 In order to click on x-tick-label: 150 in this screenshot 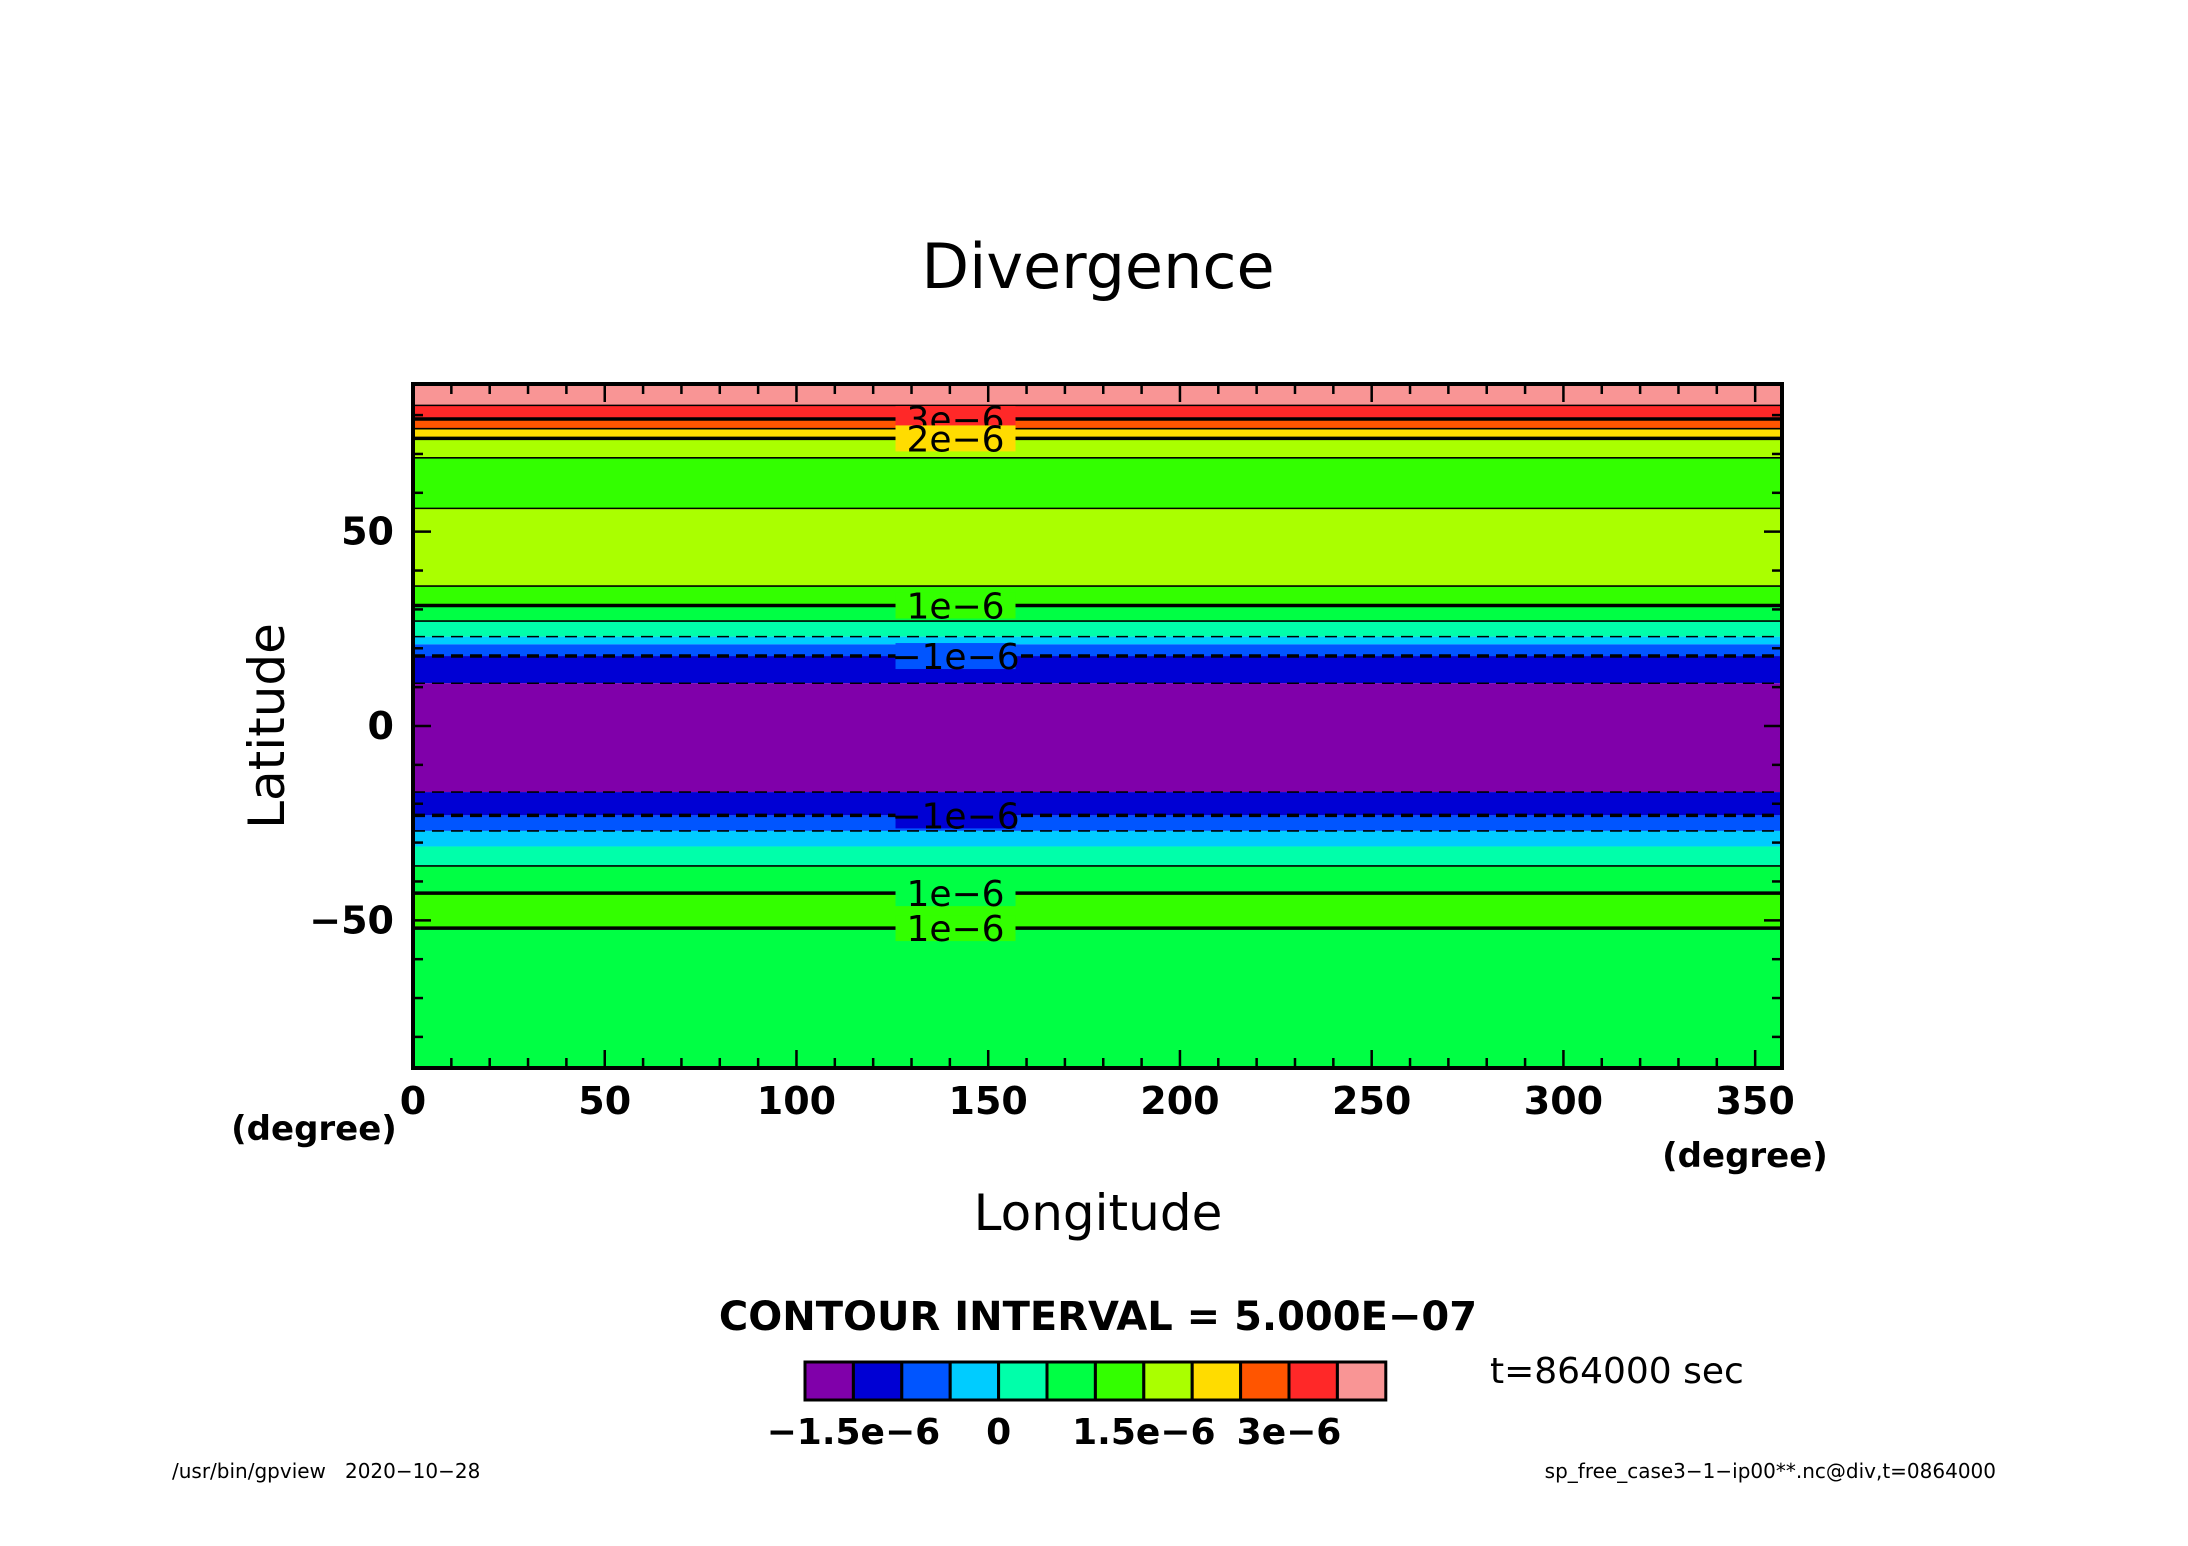, I will do `click(988, 1101)`.